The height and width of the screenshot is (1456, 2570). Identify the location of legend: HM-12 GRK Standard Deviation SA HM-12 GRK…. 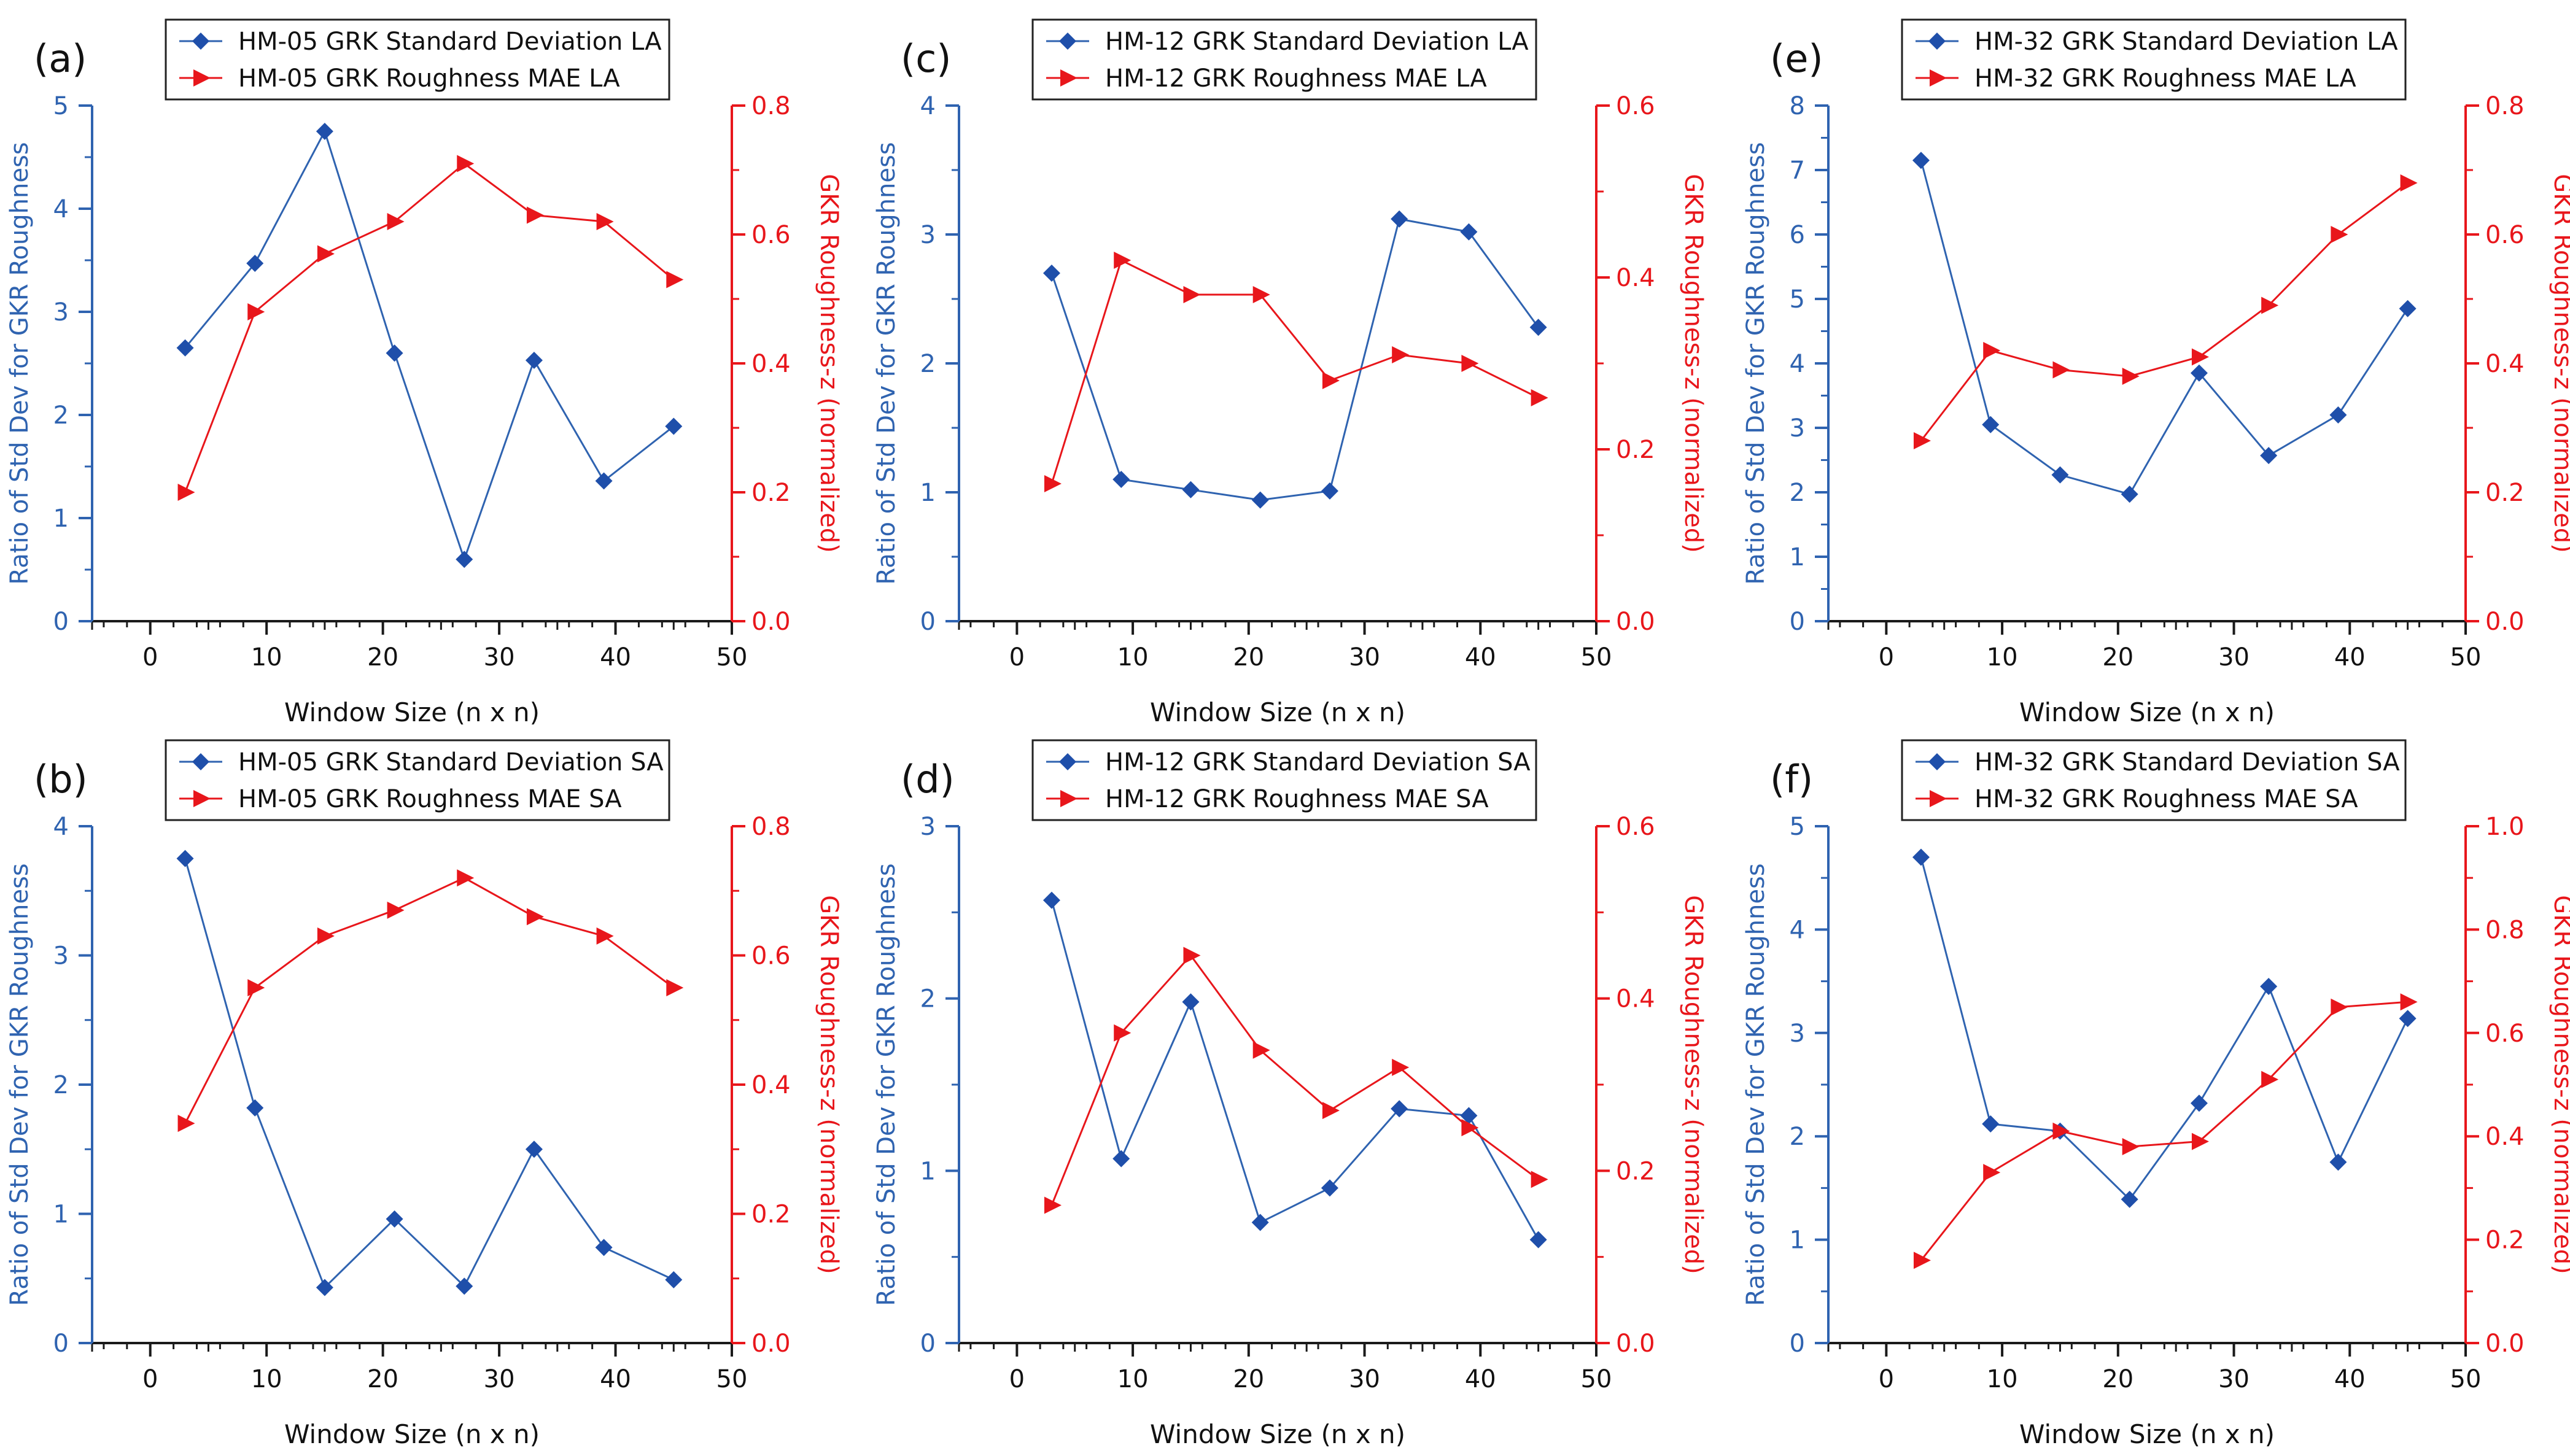
(1284, 780).